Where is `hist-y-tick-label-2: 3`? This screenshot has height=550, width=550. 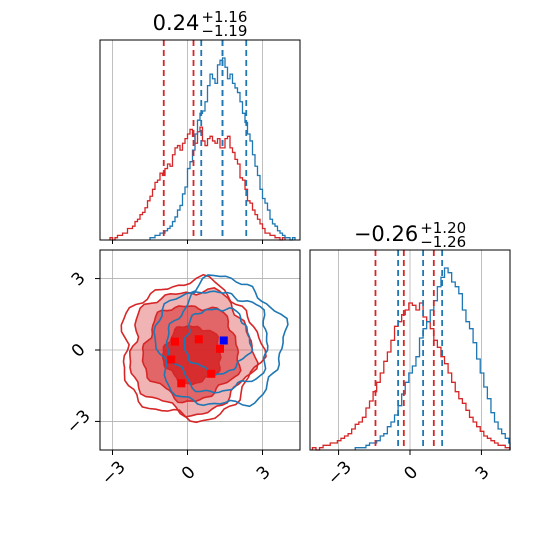 hist-y-tick-label-2: 3 is located at coordinates (483, 473).